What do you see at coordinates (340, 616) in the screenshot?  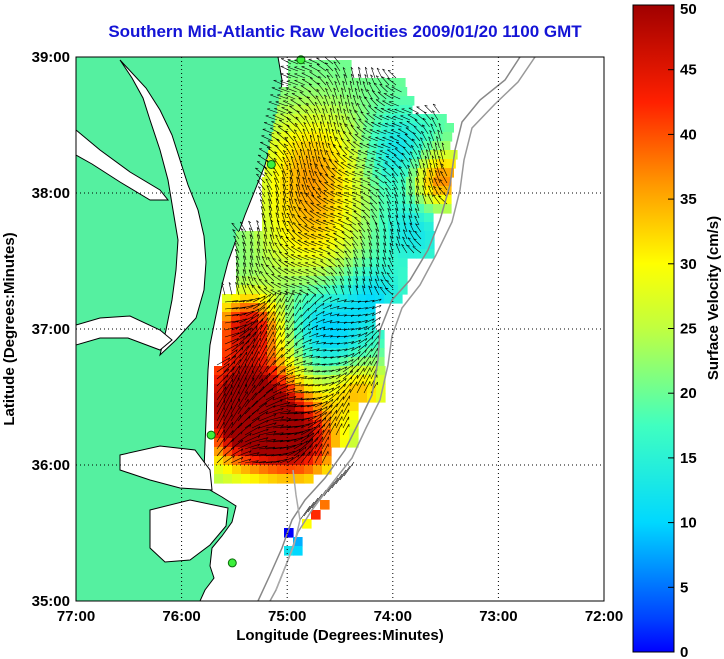 I see `x-tick-labels: 77:00 76:00 75:00 74:00 73:00 72:00` at bounding box center [340, 616].